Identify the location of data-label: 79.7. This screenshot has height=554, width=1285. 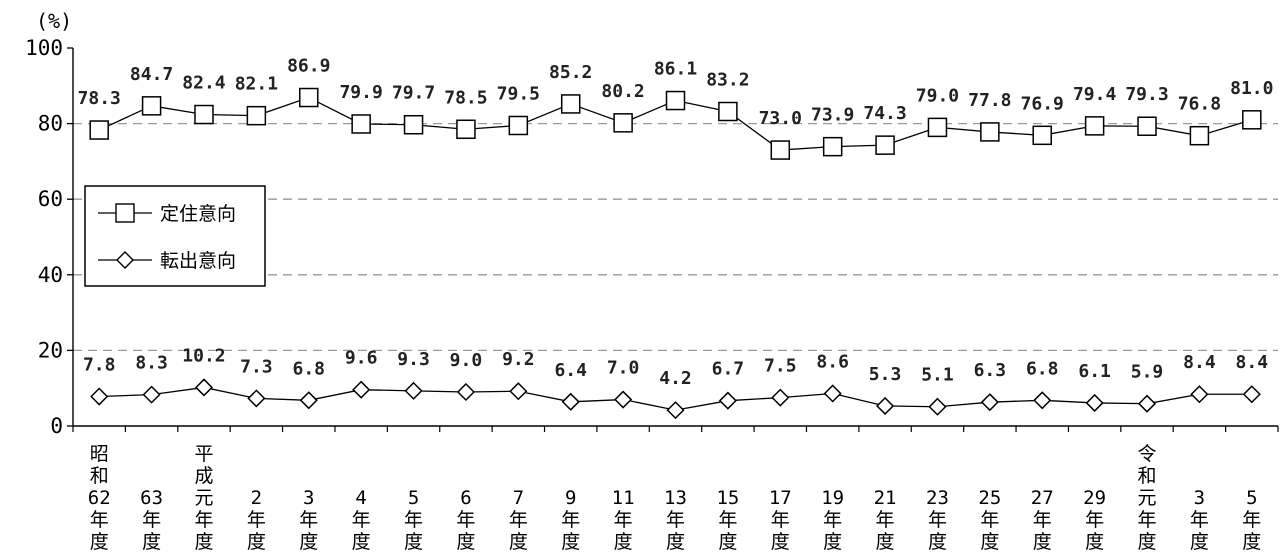
(413, 93).